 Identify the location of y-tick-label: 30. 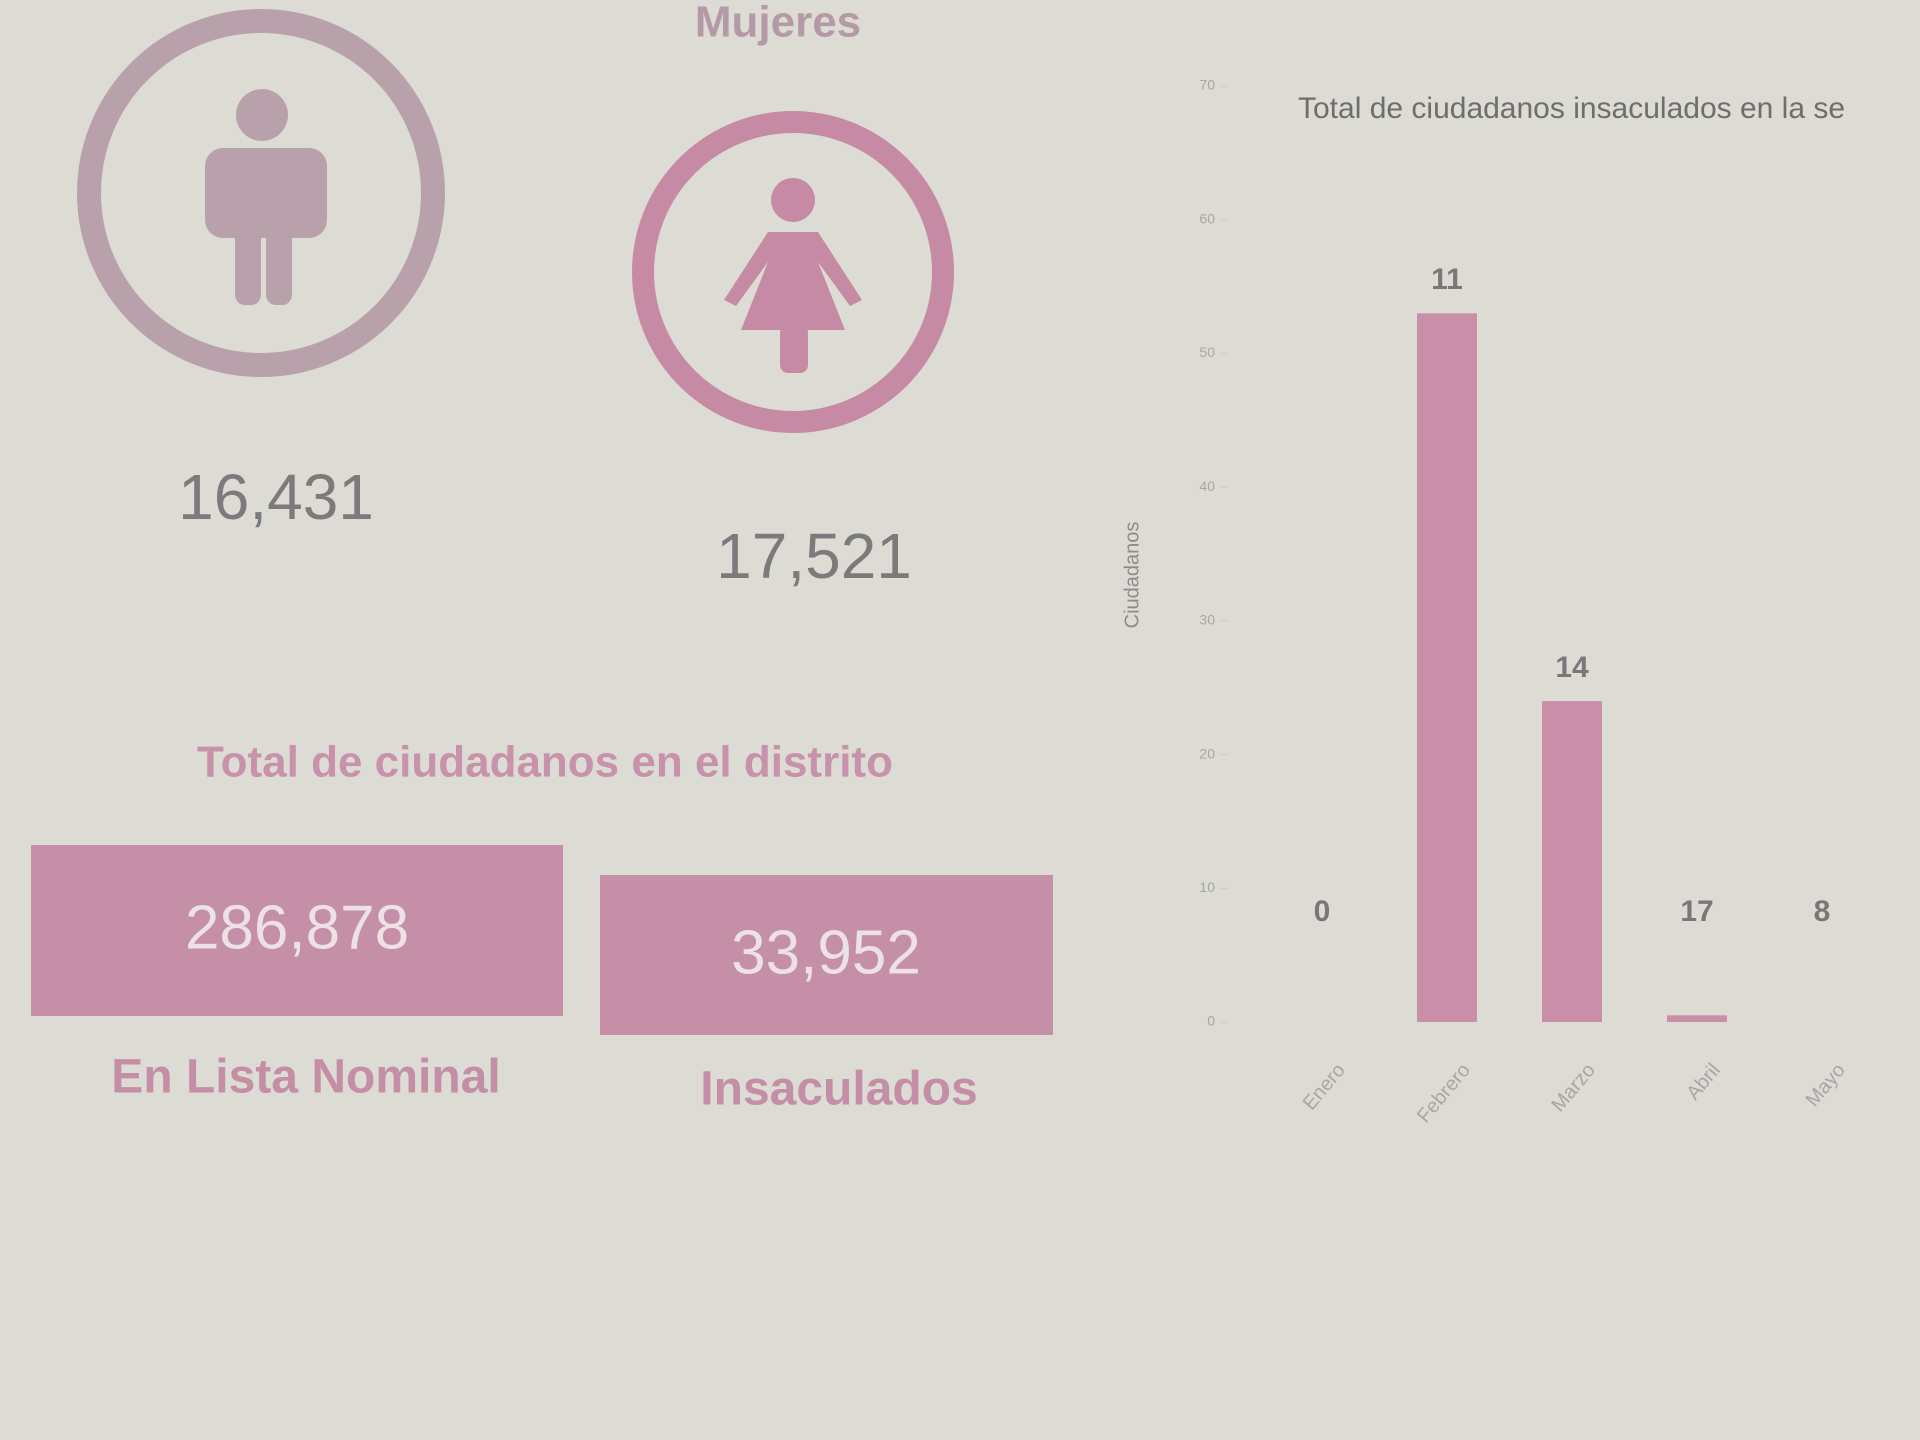
(1207, 620).